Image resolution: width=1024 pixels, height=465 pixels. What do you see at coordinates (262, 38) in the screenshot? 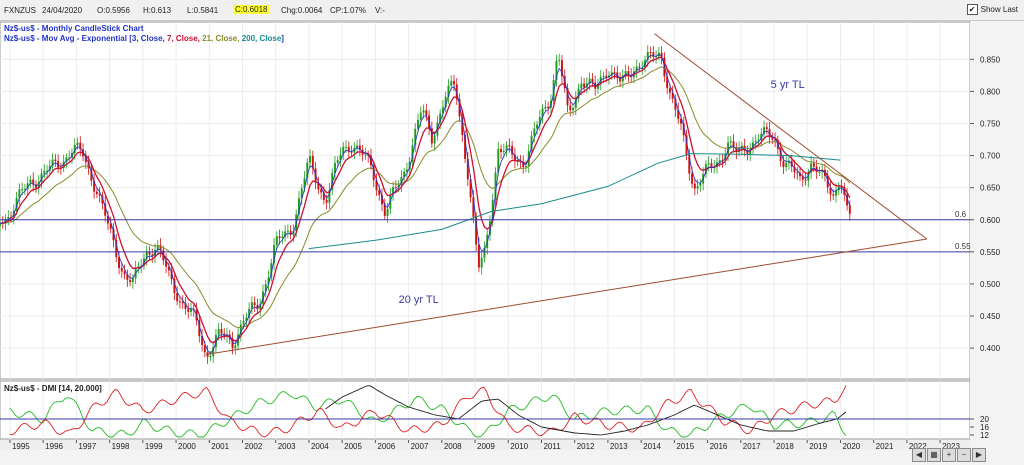
I see `indicator-legend-param: 200, Close` at bounding box center [262, 38].